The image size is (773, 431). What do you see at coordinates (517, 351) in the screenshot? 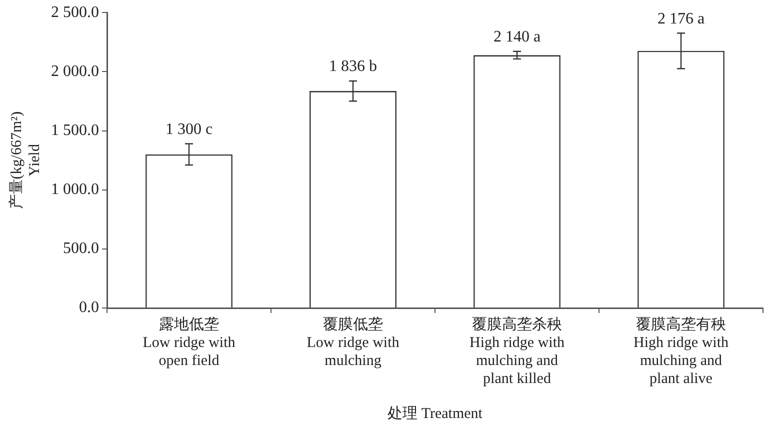
I see `x-tick-label: 覆膜高垄杀秧 High ridge with mulching and plant killed` at bounding box center [517, 351].